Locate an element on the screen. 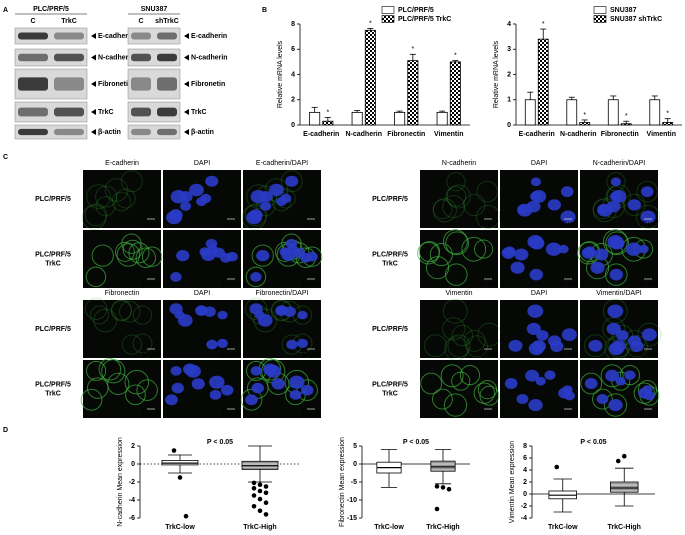 The height and width of the screenshot is (535, 685). image-row-label: TrkC is located at coordinates (390, 263).